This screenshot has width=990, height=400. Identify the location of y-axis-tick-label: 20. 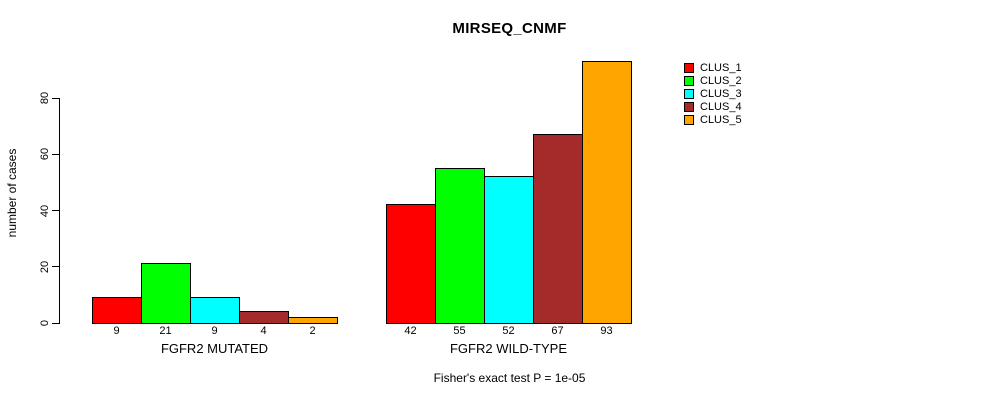
(45, 266).